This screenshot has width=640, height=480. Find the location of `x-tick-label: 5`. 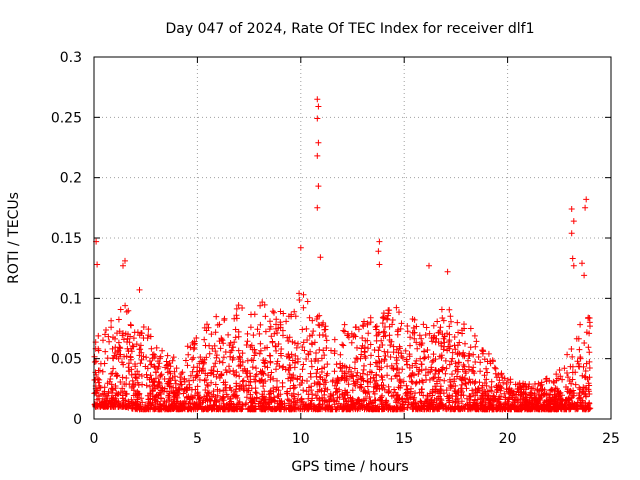

x-tick-label: 5 is located at coordinates (197, 439).